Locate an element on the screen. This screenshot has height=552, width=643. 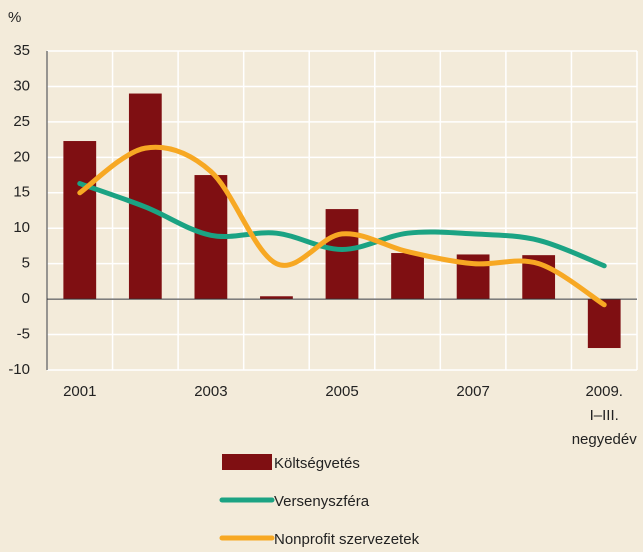
y-tick-label: 25 is located at coordinates (21, 121).